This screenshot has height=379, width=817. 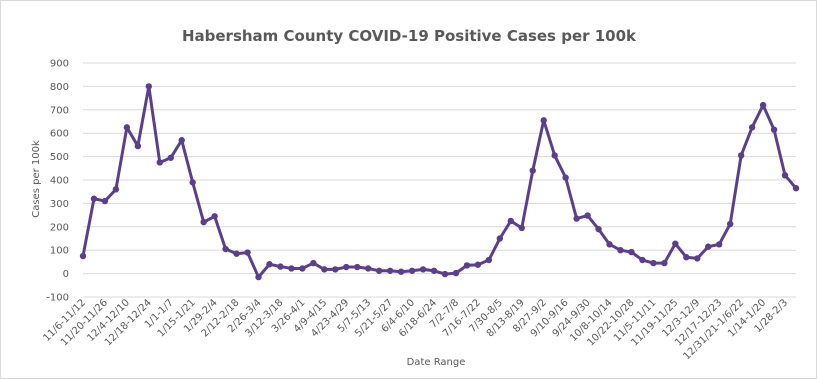 What do you see at coordinates (59, 204) in the screenshot?
I see `y-tick-label: 300` at bounding box center [59, 204].